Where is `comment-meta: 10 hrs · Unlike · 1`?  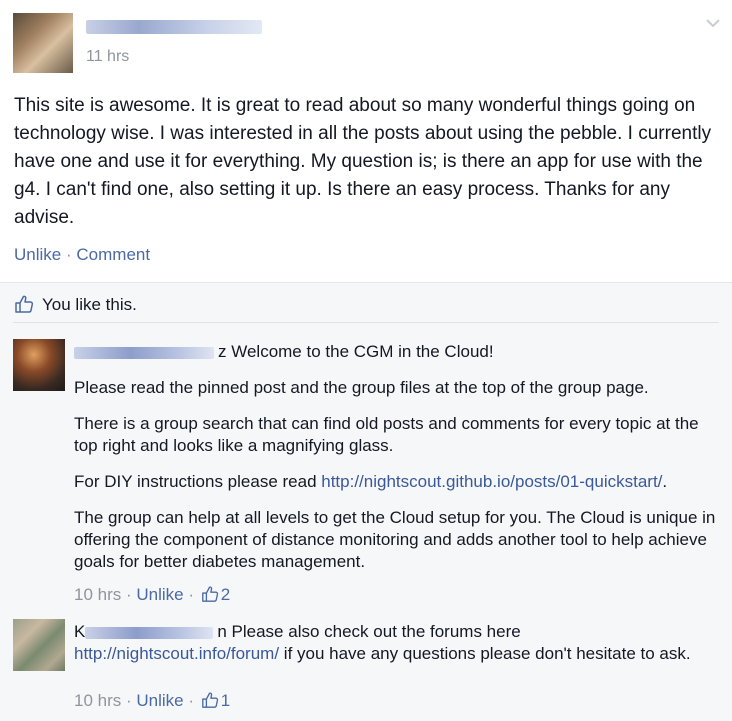 comment-meta: 10 hrs · Unlike · 1 is located at coordinates (152, 701).